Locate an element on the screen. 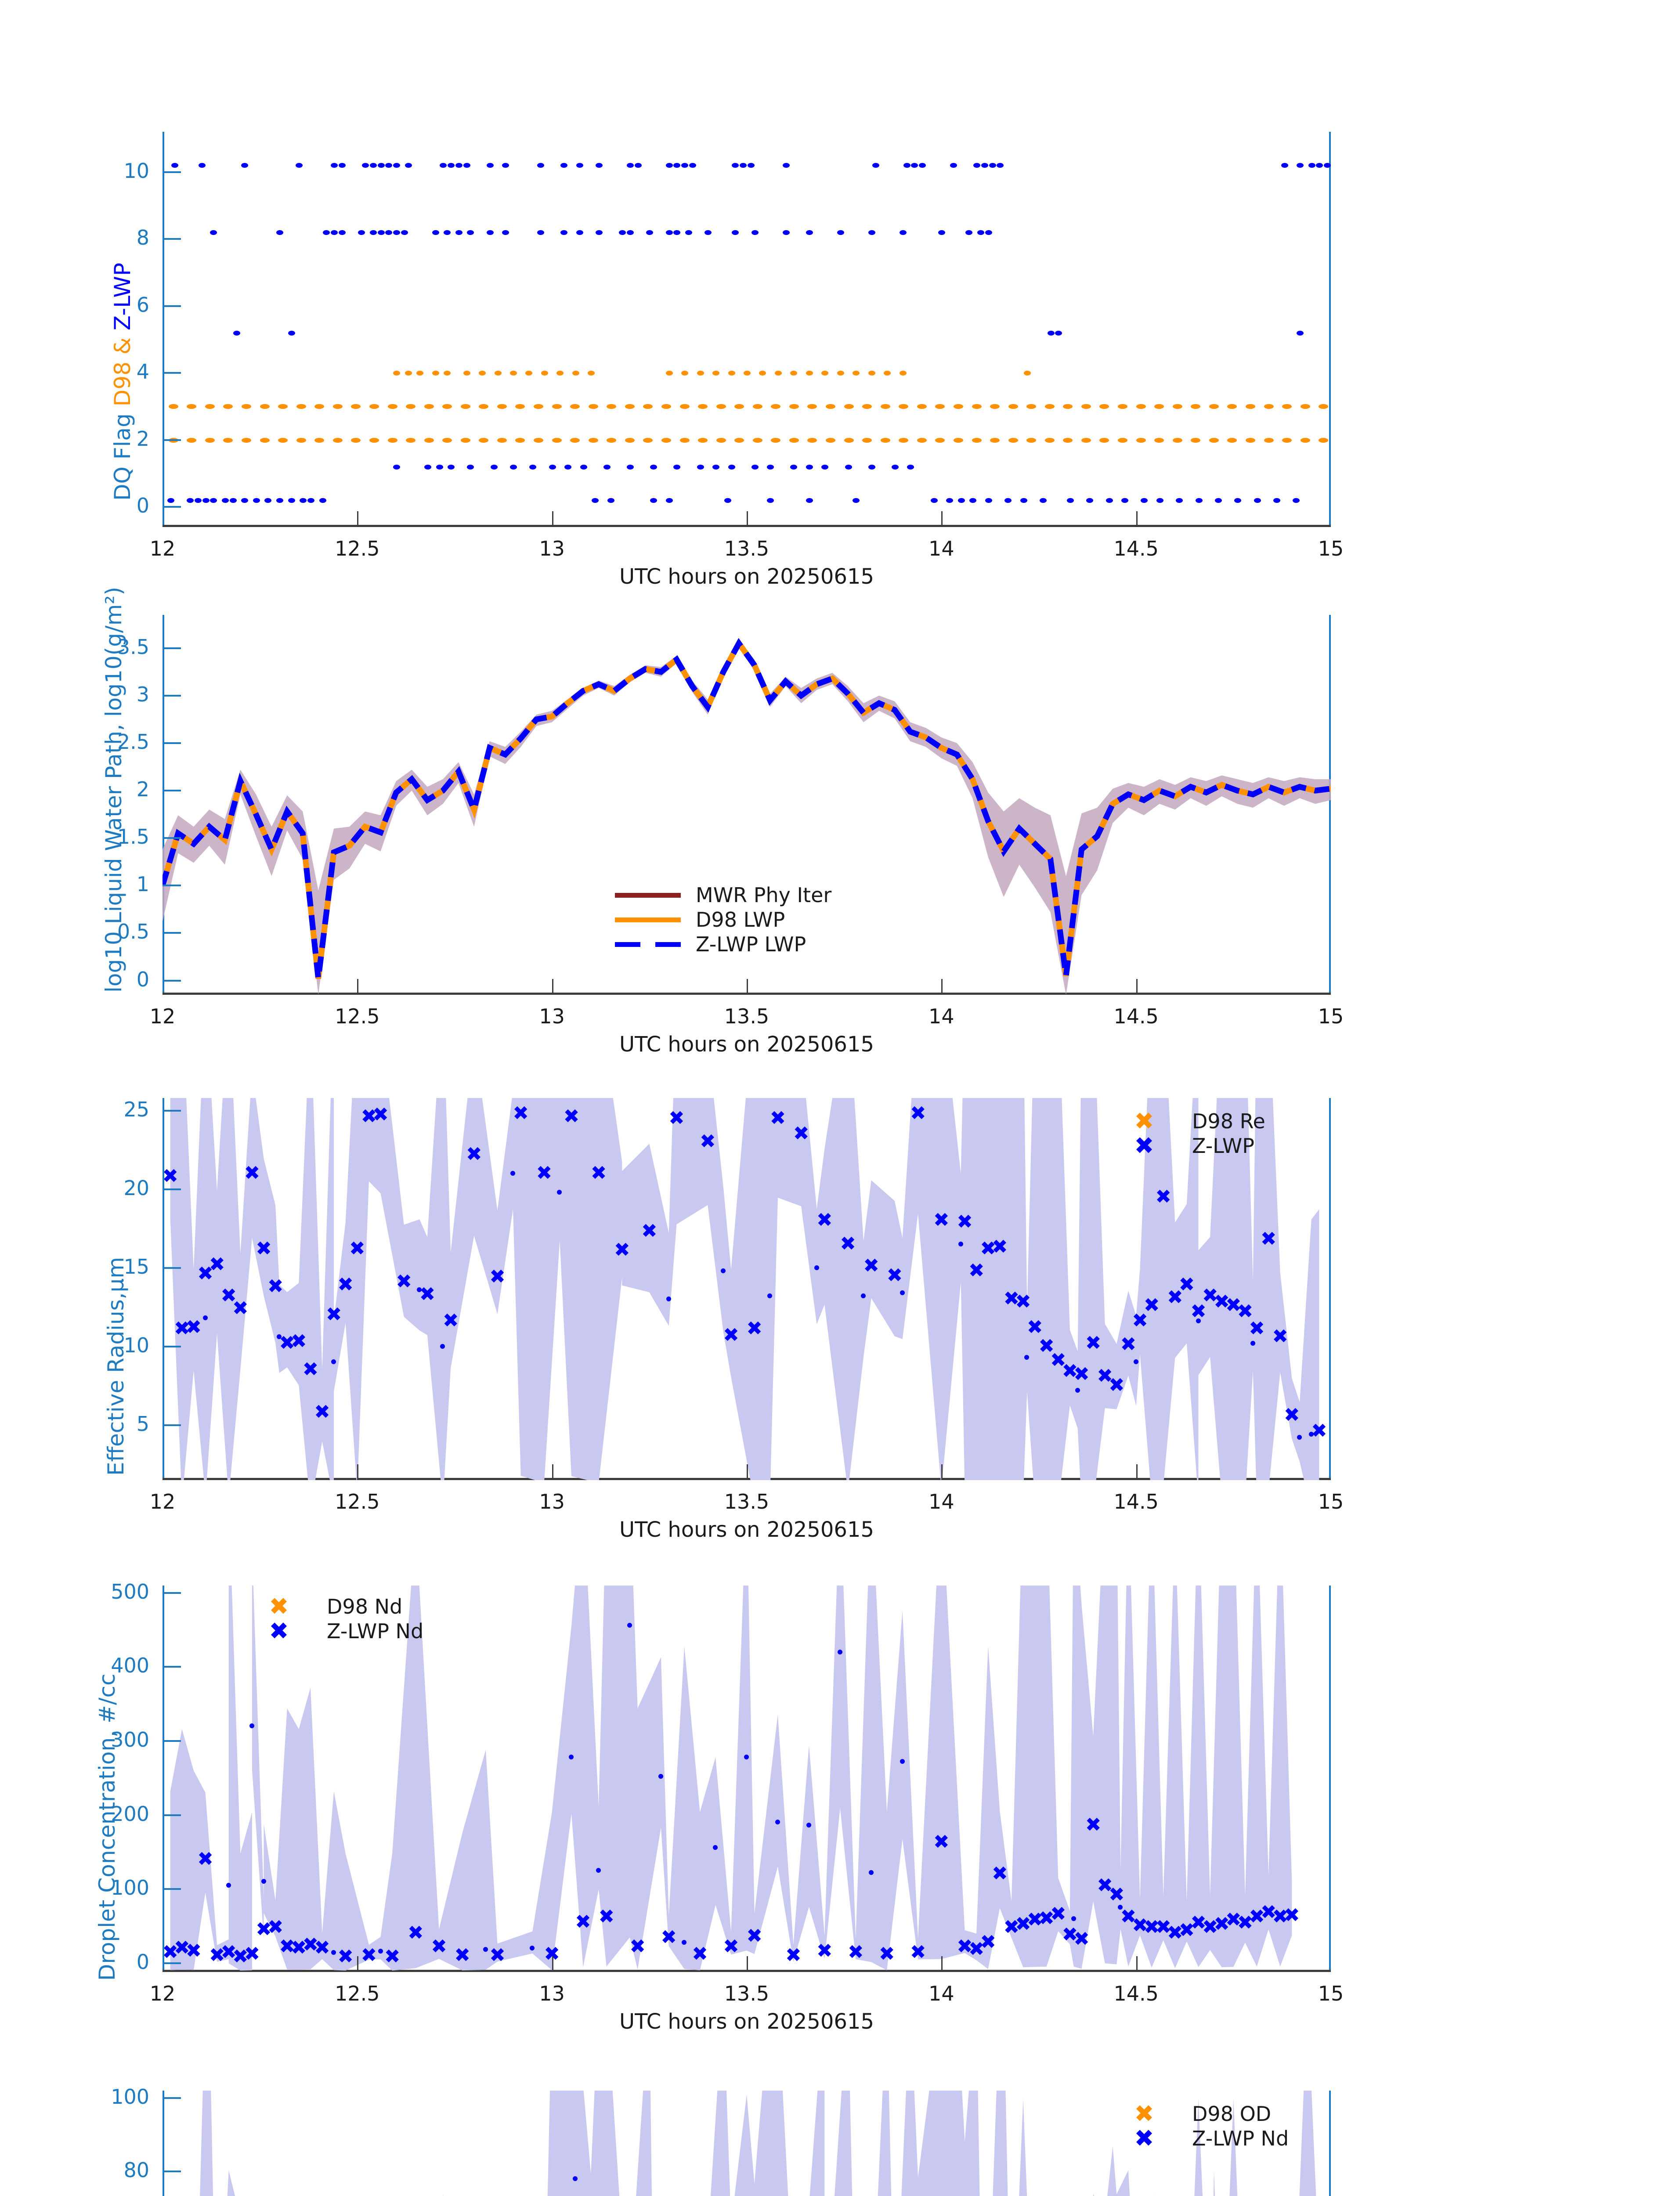  x-tick-label: 14 is located at coordinates (941, 1016).